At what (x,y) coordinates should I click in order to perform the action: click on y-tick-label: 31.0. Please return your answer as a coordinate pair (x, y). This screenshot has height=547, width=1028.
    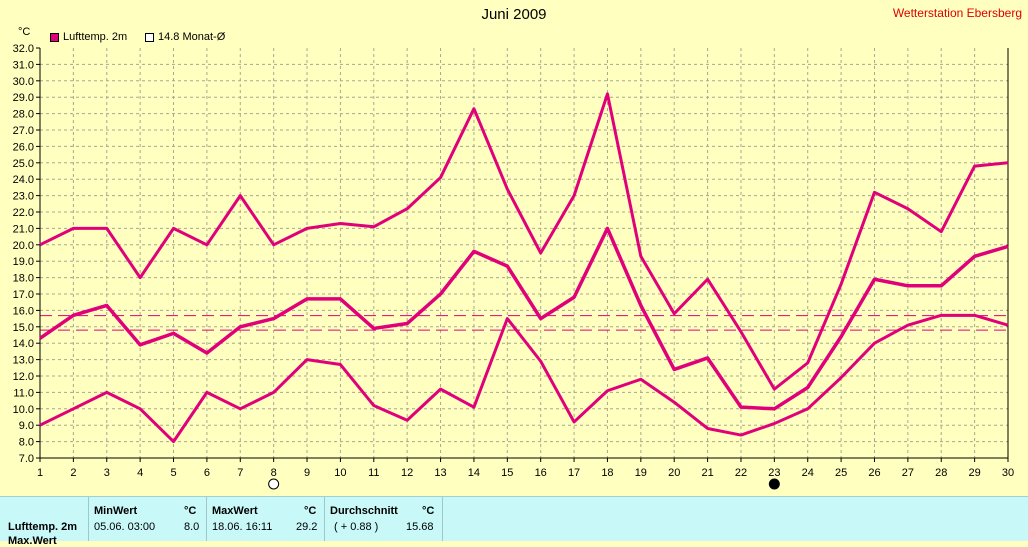
    Looking at the image, I should click on (23, 65).